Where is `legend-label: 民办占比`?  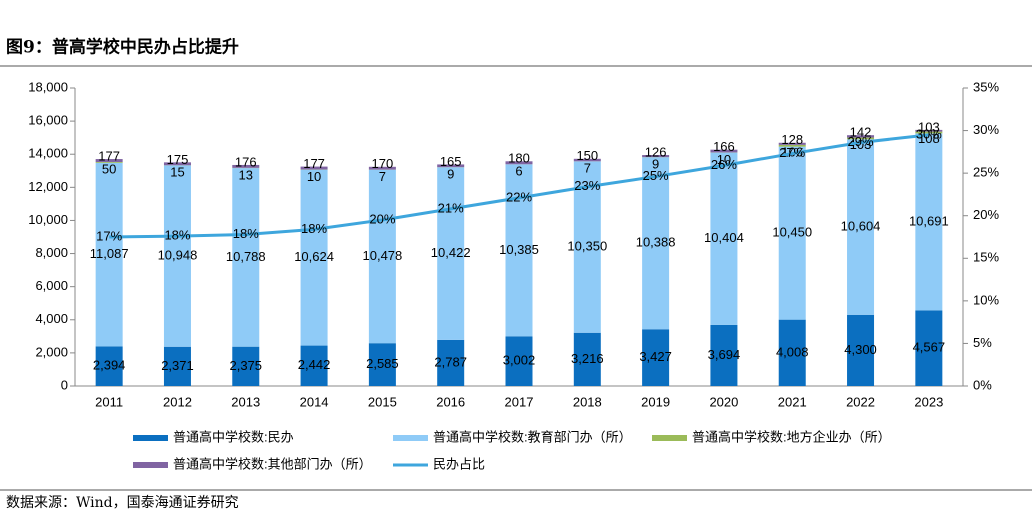
legend-label: 民办占比 is located at coordinates (459, 463).